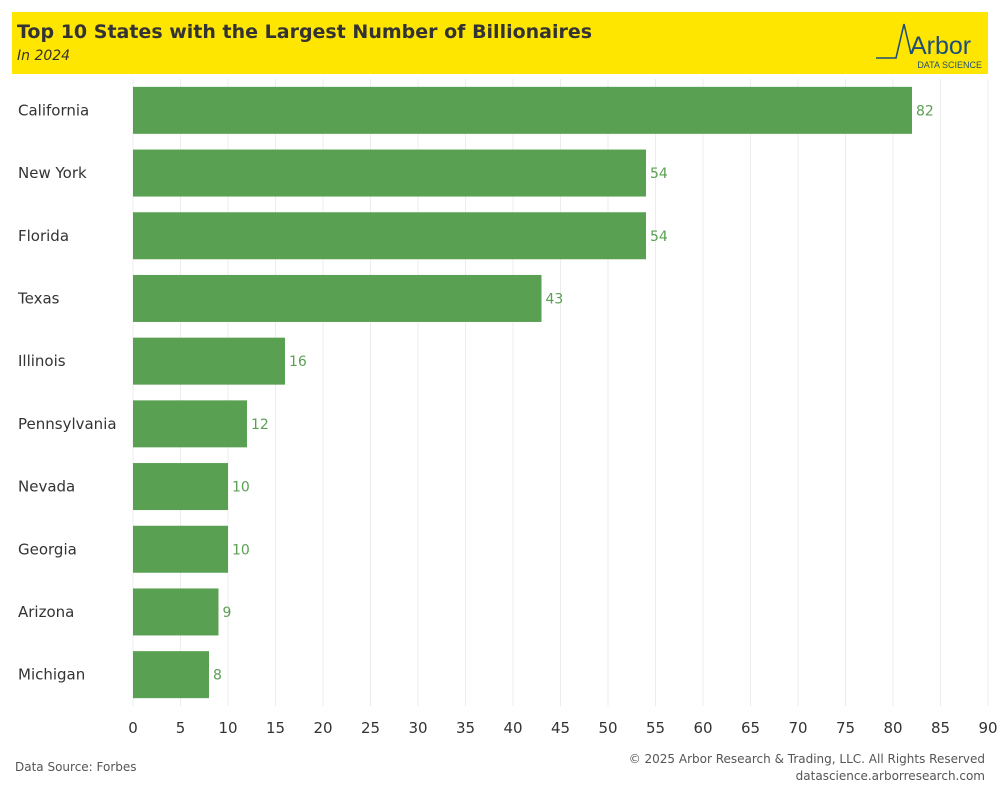 The height and width of the screenshot is (800, 1000). What do you see at coordinates (322, 728) in the screenshot?
I see `x-tick-label: 20` at bounding box center [322, 728].